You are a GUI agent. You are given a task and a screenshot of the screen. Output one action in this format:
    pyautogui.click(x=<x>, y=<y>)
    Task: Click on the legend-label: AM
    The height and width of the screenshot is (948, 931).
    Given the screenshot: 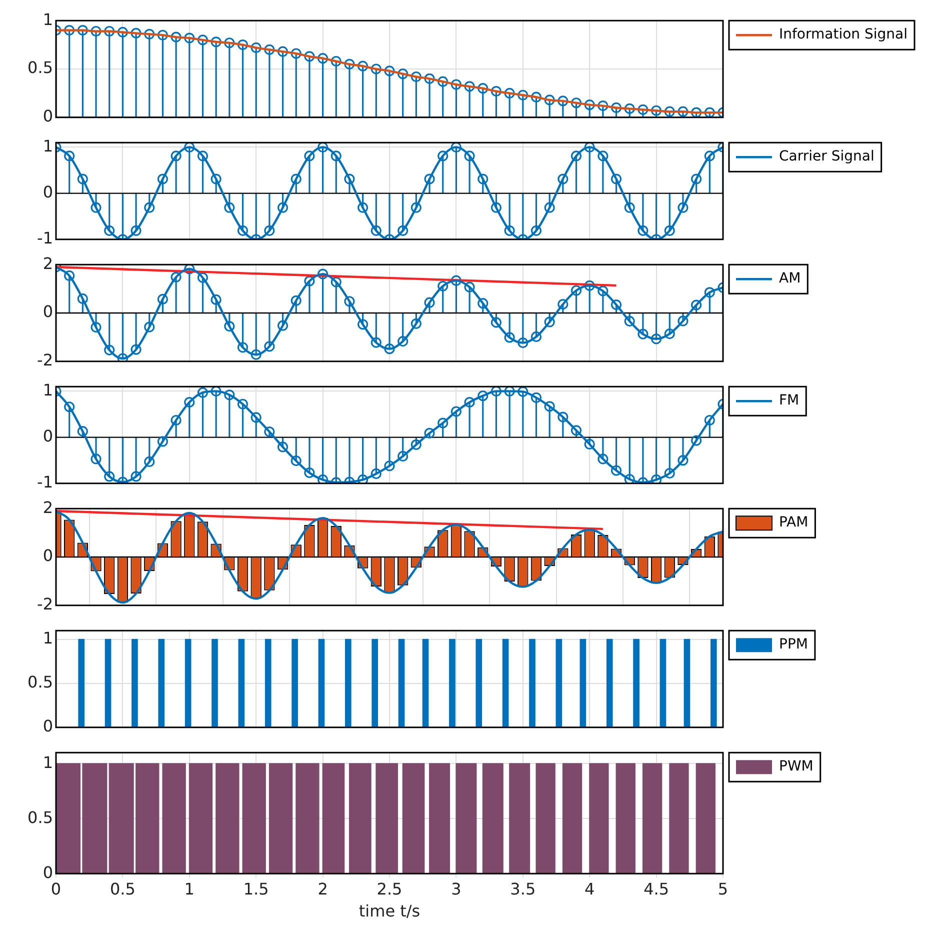 What is the action you would take?
    pyautogui.click(x=790, y=278)
    